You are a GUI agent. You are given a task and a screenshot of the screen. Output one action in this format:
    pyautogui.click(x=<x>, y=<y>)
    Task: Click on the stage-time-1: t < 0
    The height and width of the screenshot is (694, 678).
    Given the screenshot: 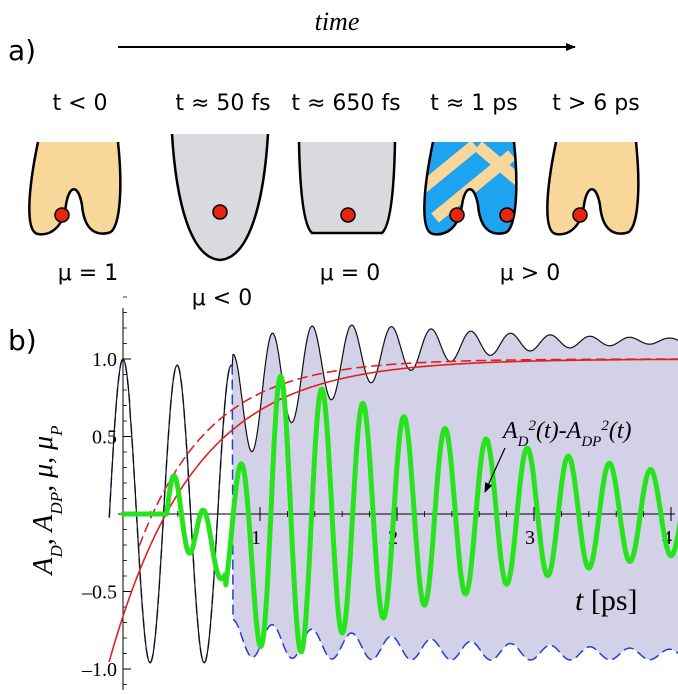 What is the action you would take?
    pyautogui.click(x=79, y=103)
    